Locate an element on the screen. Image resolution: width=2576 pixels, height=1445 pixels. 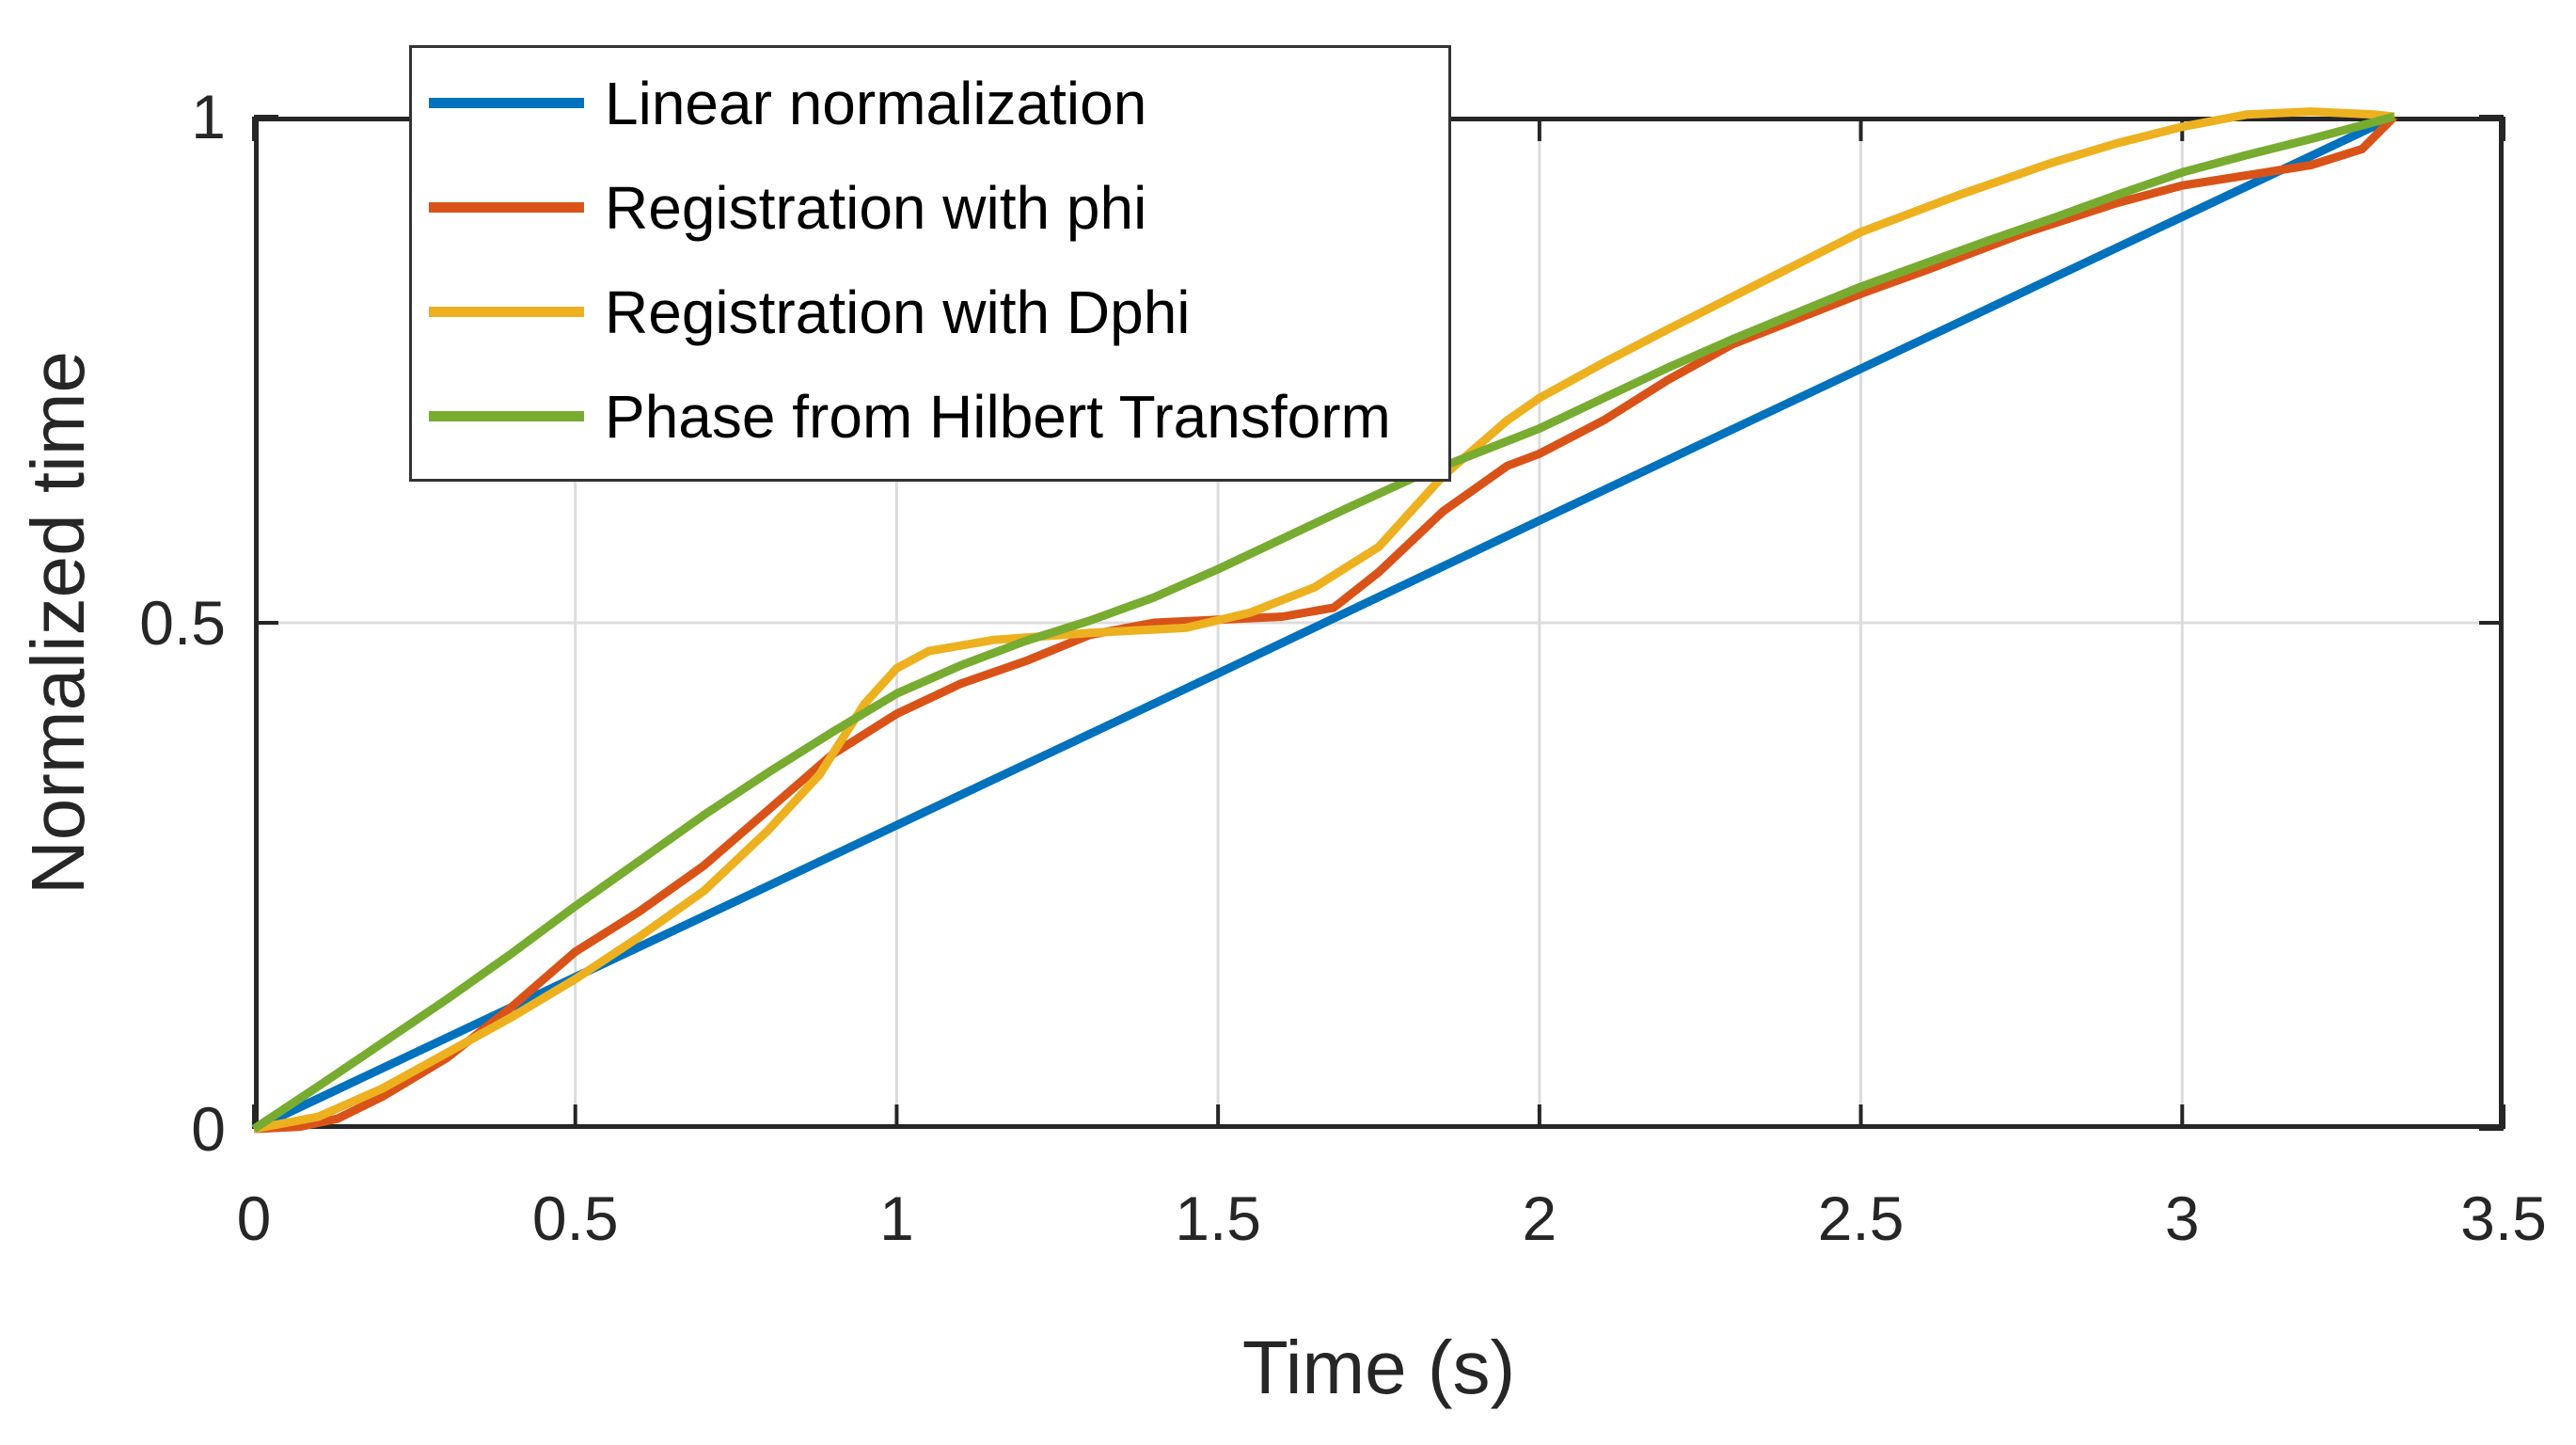
y-axis-label: Normalized time is located at coordinates (58, 623).